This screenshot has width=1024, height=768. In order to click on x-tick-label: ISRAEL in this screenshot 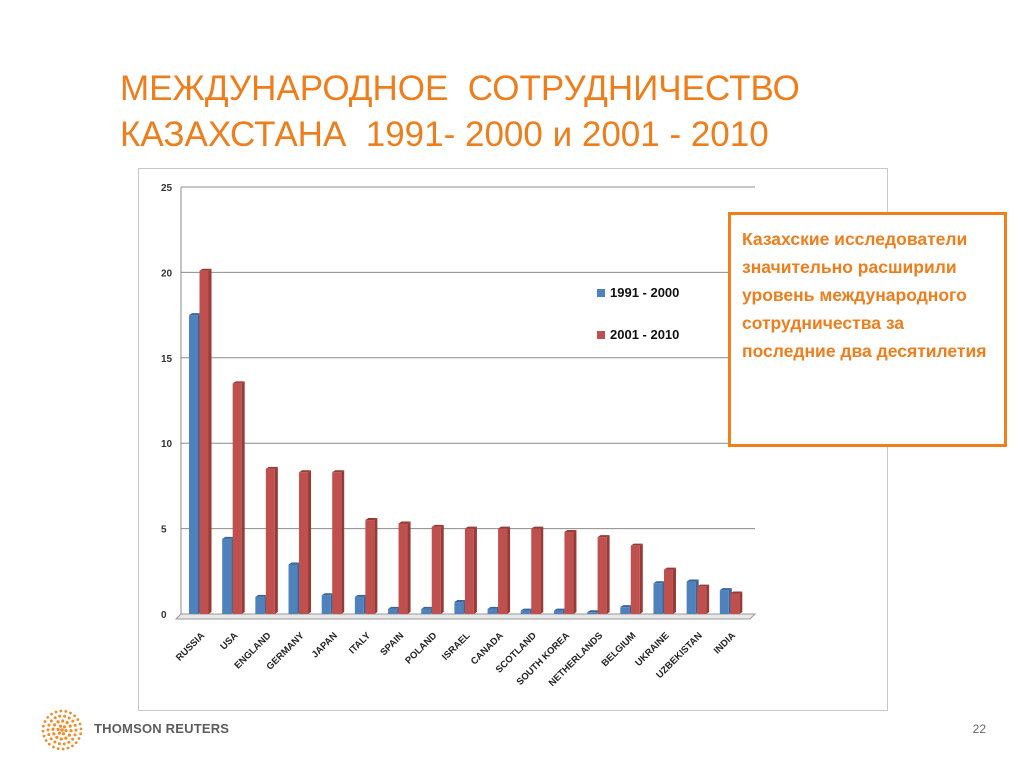, I will do `click(456, 646)`.